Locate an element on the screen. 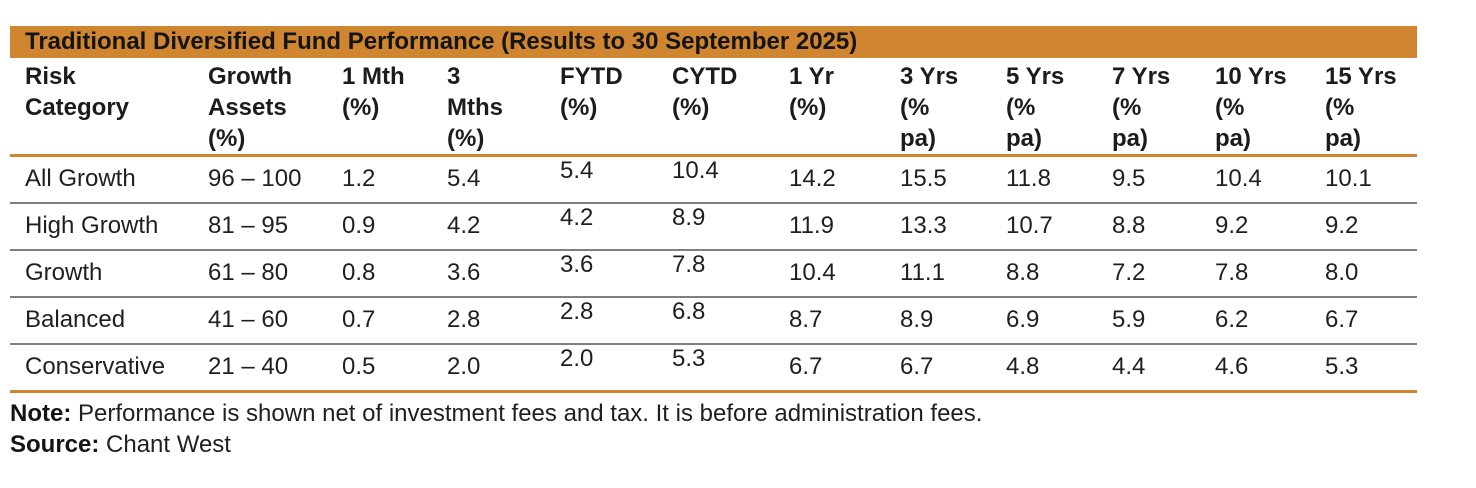  row-label: Growth is located at coordinates (64, 272).